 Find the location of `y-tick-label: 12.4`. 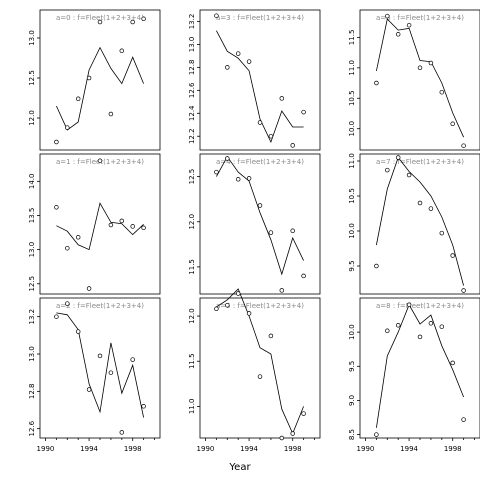

y-tick-label: 12.4 is located at coordinates (192, 113).